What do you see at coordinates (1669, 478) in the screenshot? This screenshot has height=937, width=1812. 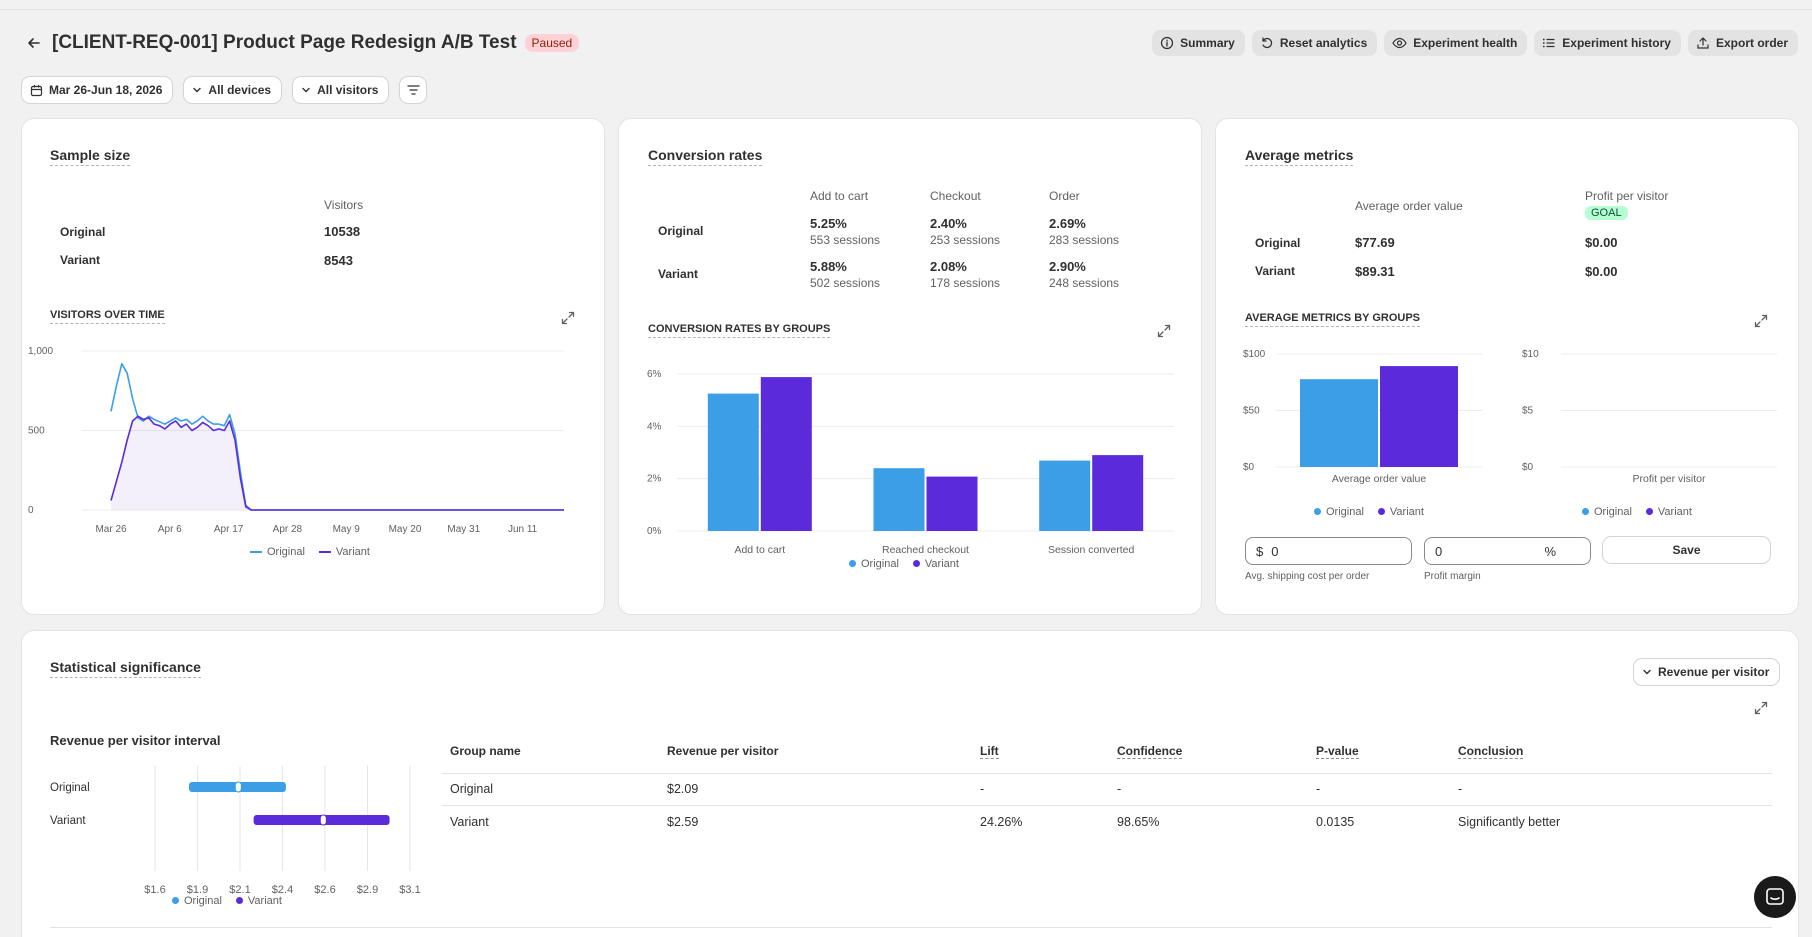 I see `x-tick-label: Profit per visitor` at bounding box center [1669, 478].